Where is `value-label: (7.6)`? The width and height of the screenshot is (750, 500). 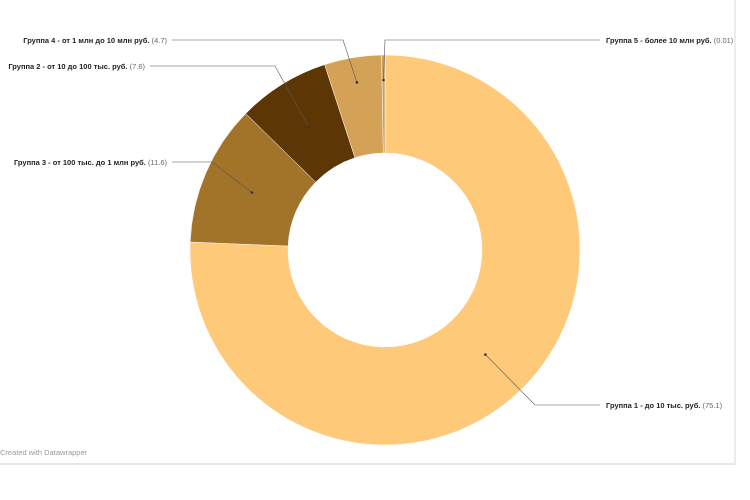 value-label: (7.6) is located at coordinates (138, 66).